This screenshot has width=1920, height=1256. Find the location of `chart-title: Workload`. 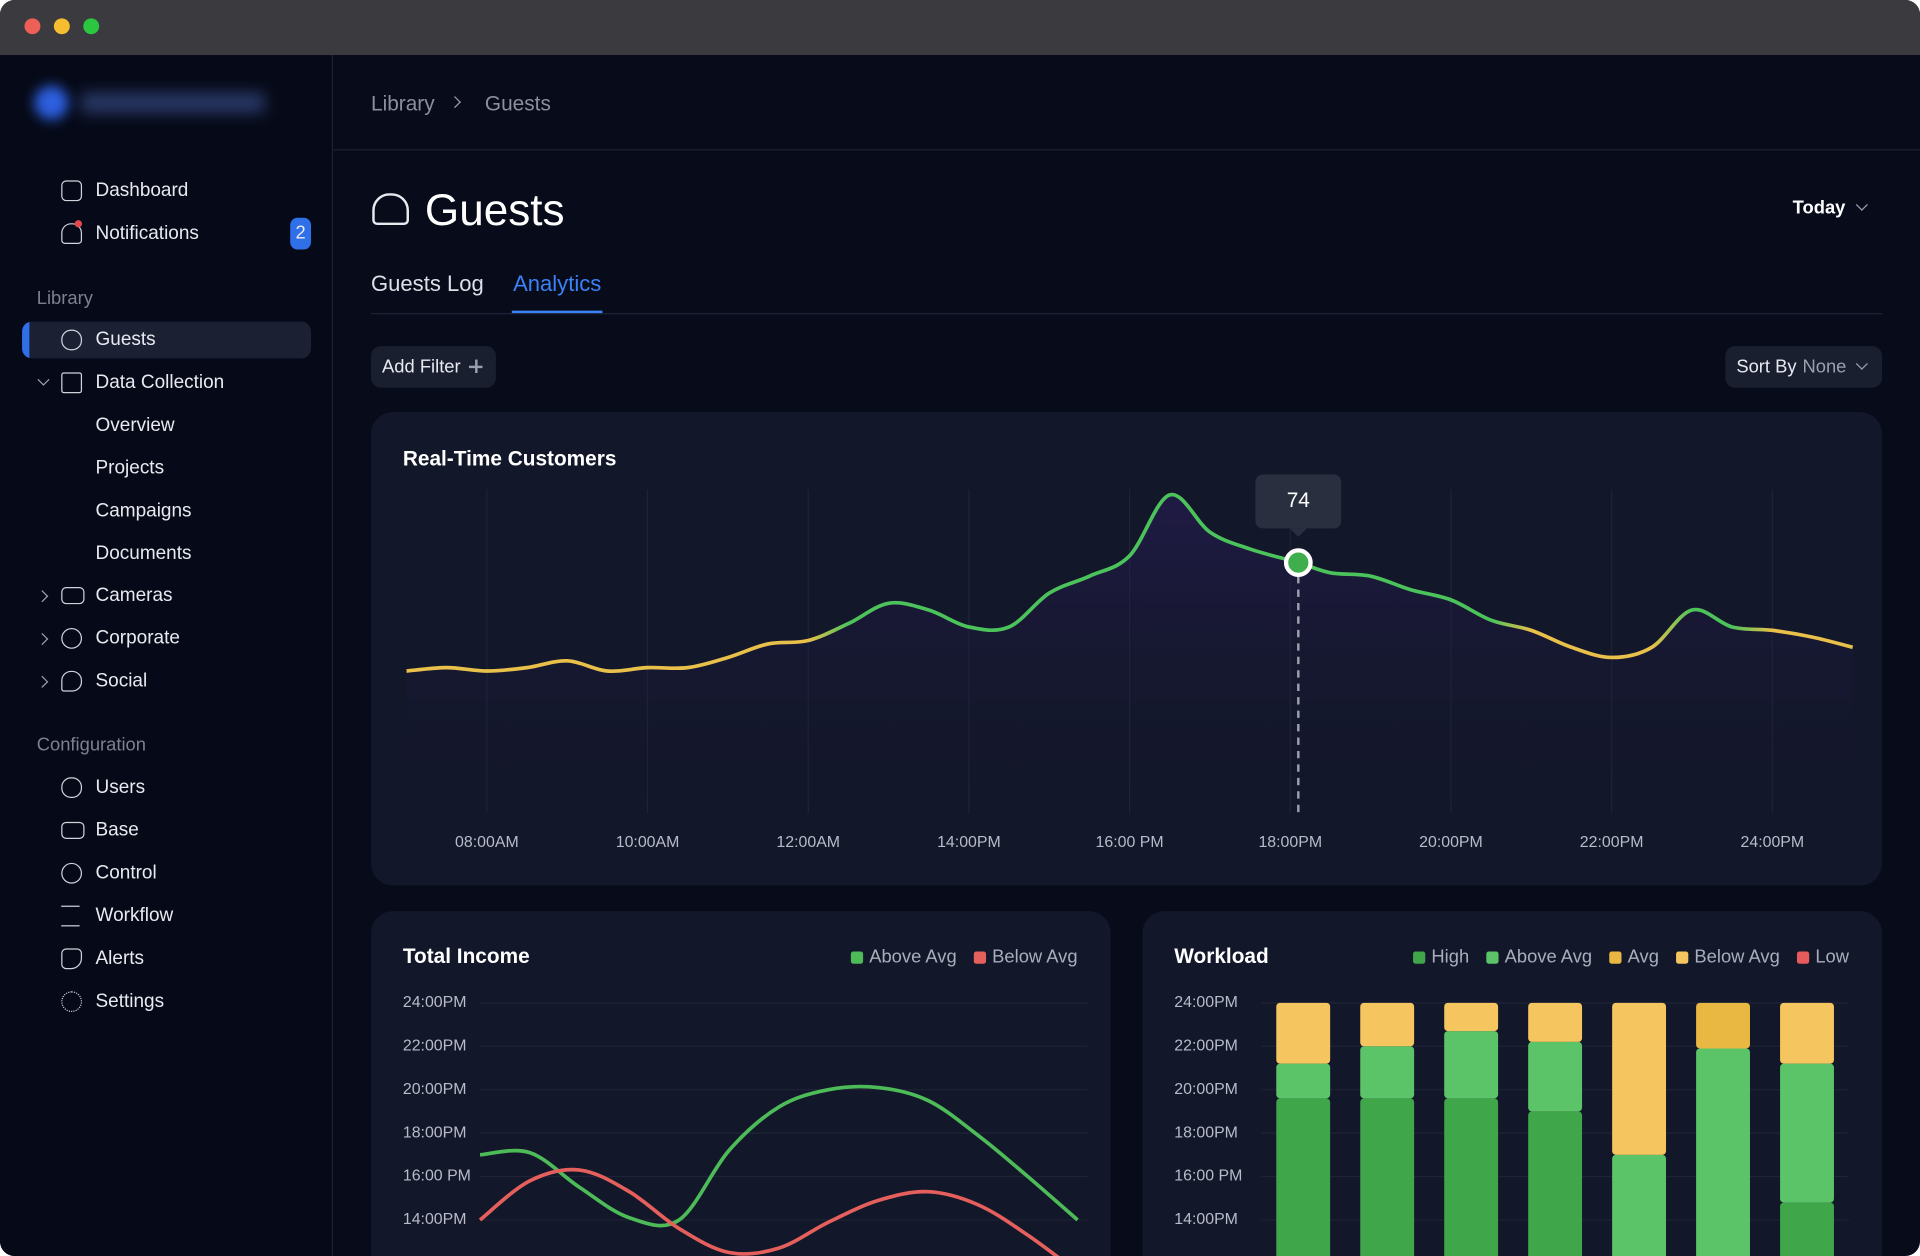

chart-title: Workload is located at coordinates (1221, 956).